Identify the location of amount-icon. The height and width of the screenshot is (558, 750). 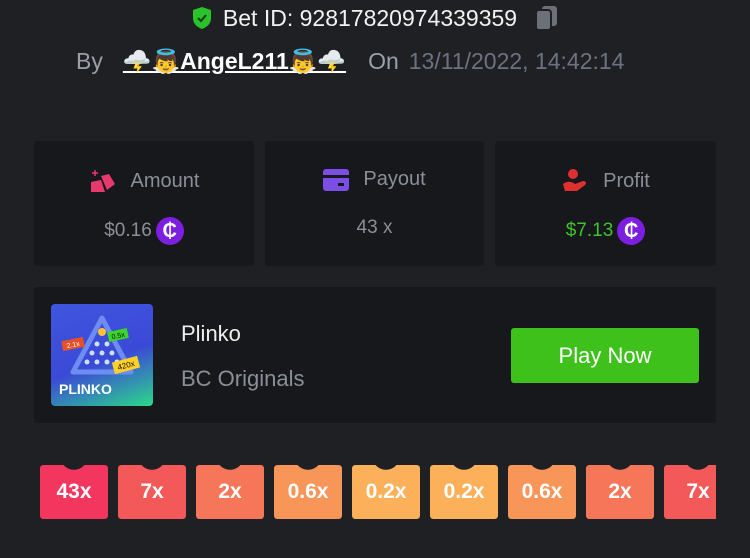
(102, 181).